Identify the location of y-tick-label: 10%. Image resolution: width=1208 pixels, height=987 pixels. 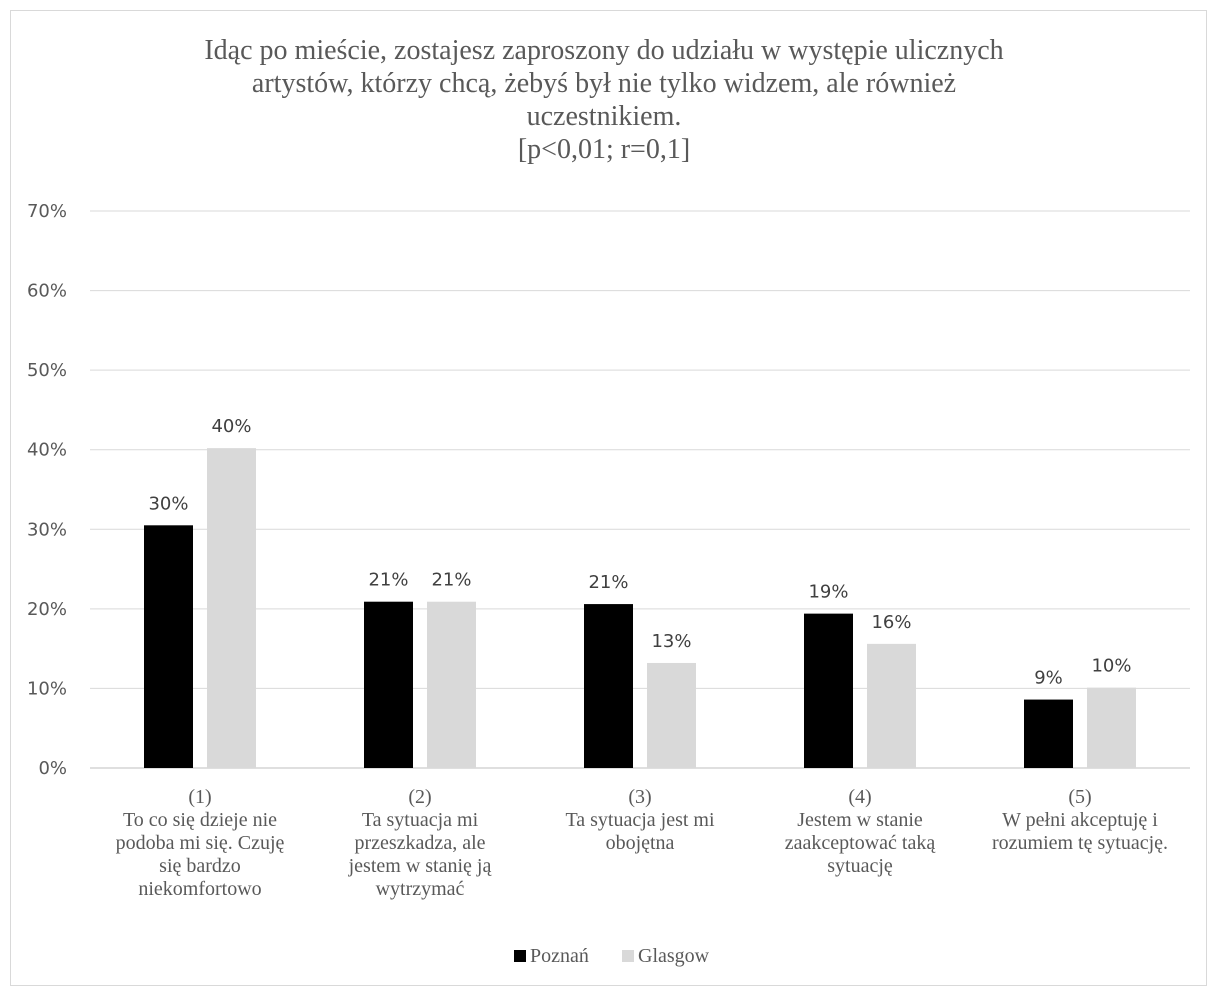
(47, 688).